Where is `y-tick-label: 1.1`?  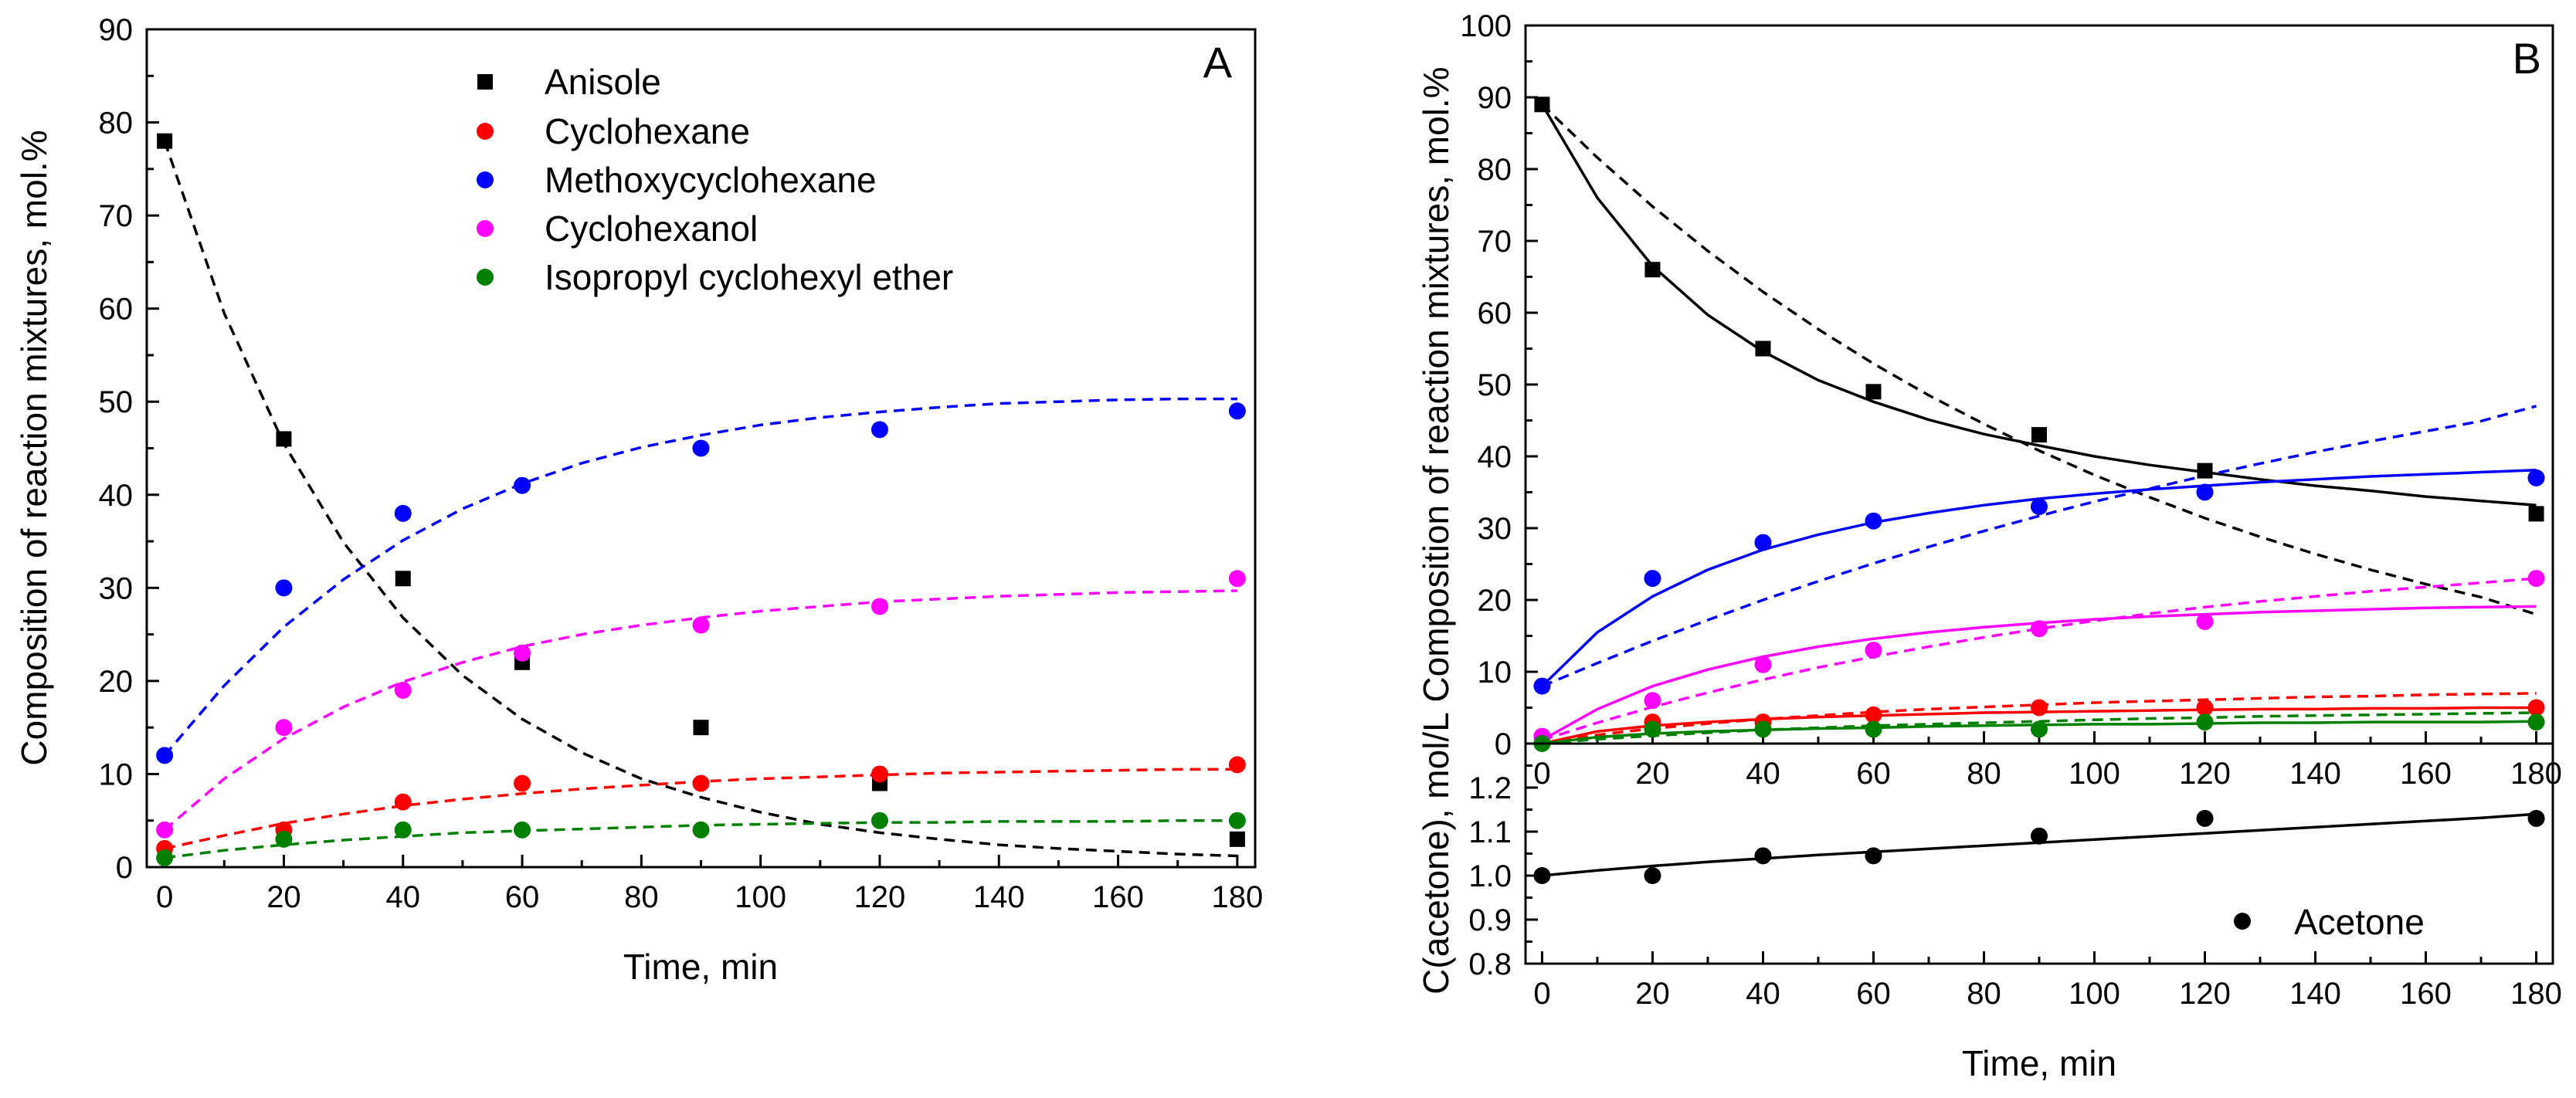 y-tick-label: 1.1 is located at coordinates (1490, 832).